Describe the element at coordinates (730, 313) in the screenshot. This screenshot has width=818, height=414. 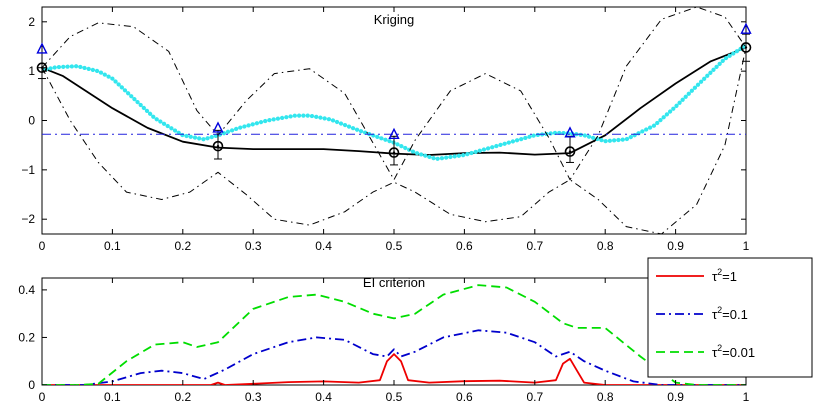
I see `legend-label-1: τ2=0.1` at that location.